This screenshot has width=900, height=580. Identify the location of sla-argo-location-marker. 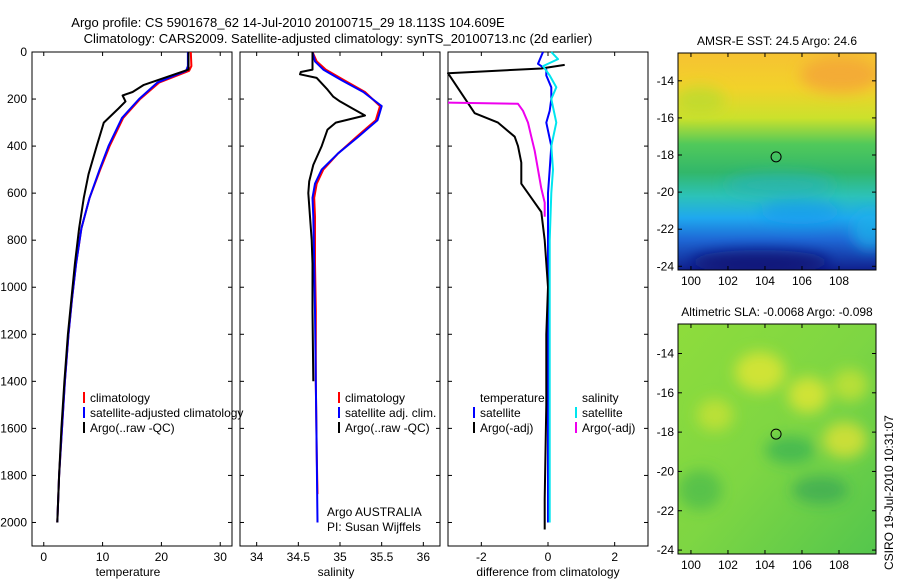
(776, 434).